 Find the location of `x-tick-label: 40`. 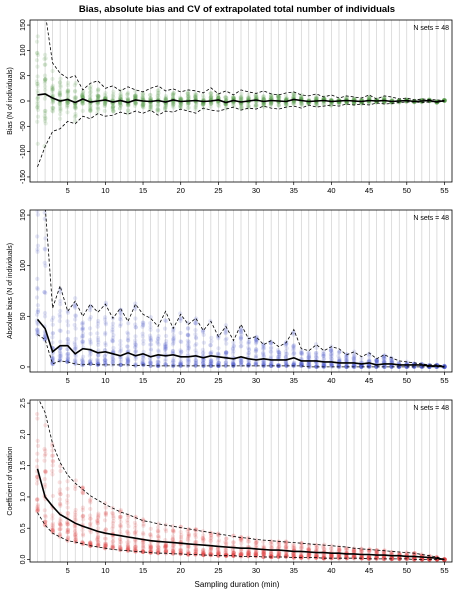

x-tick-label: 40 is located at coordinates (331, 190).